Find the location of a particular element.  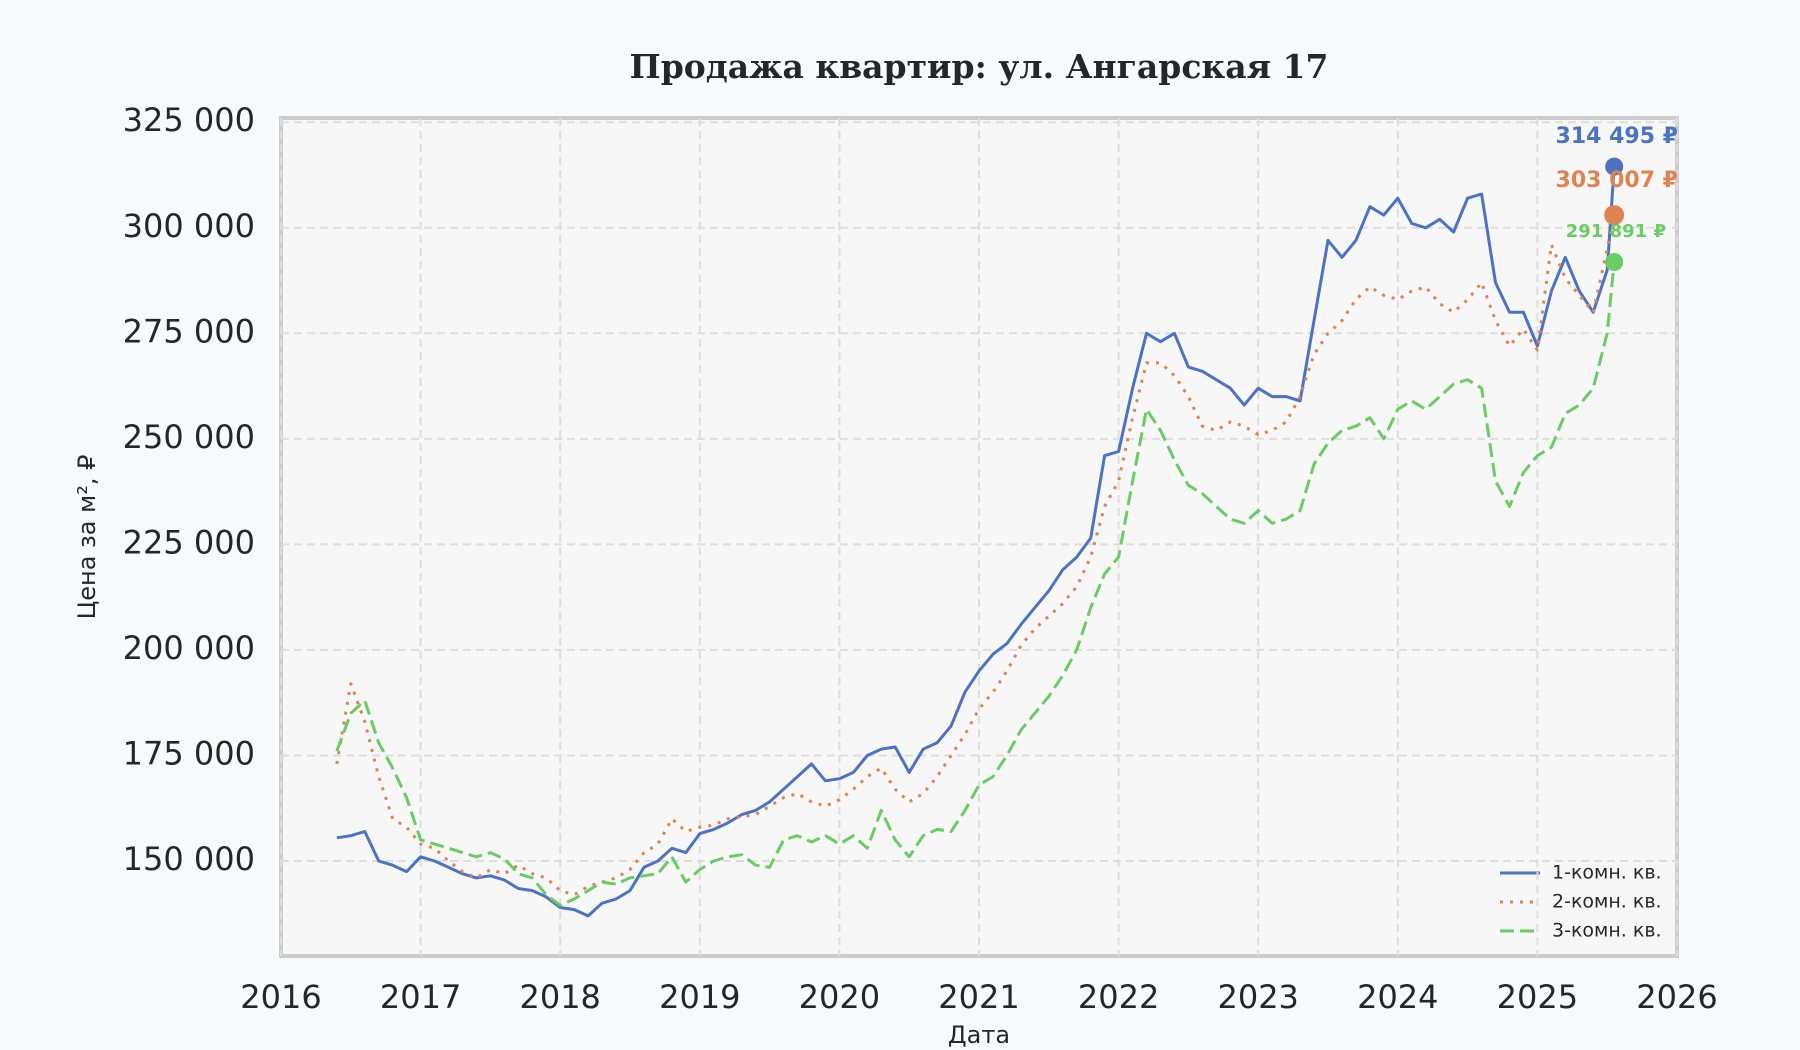

end-label: 291 891 ₽ is located at coordinates (1616, 231).